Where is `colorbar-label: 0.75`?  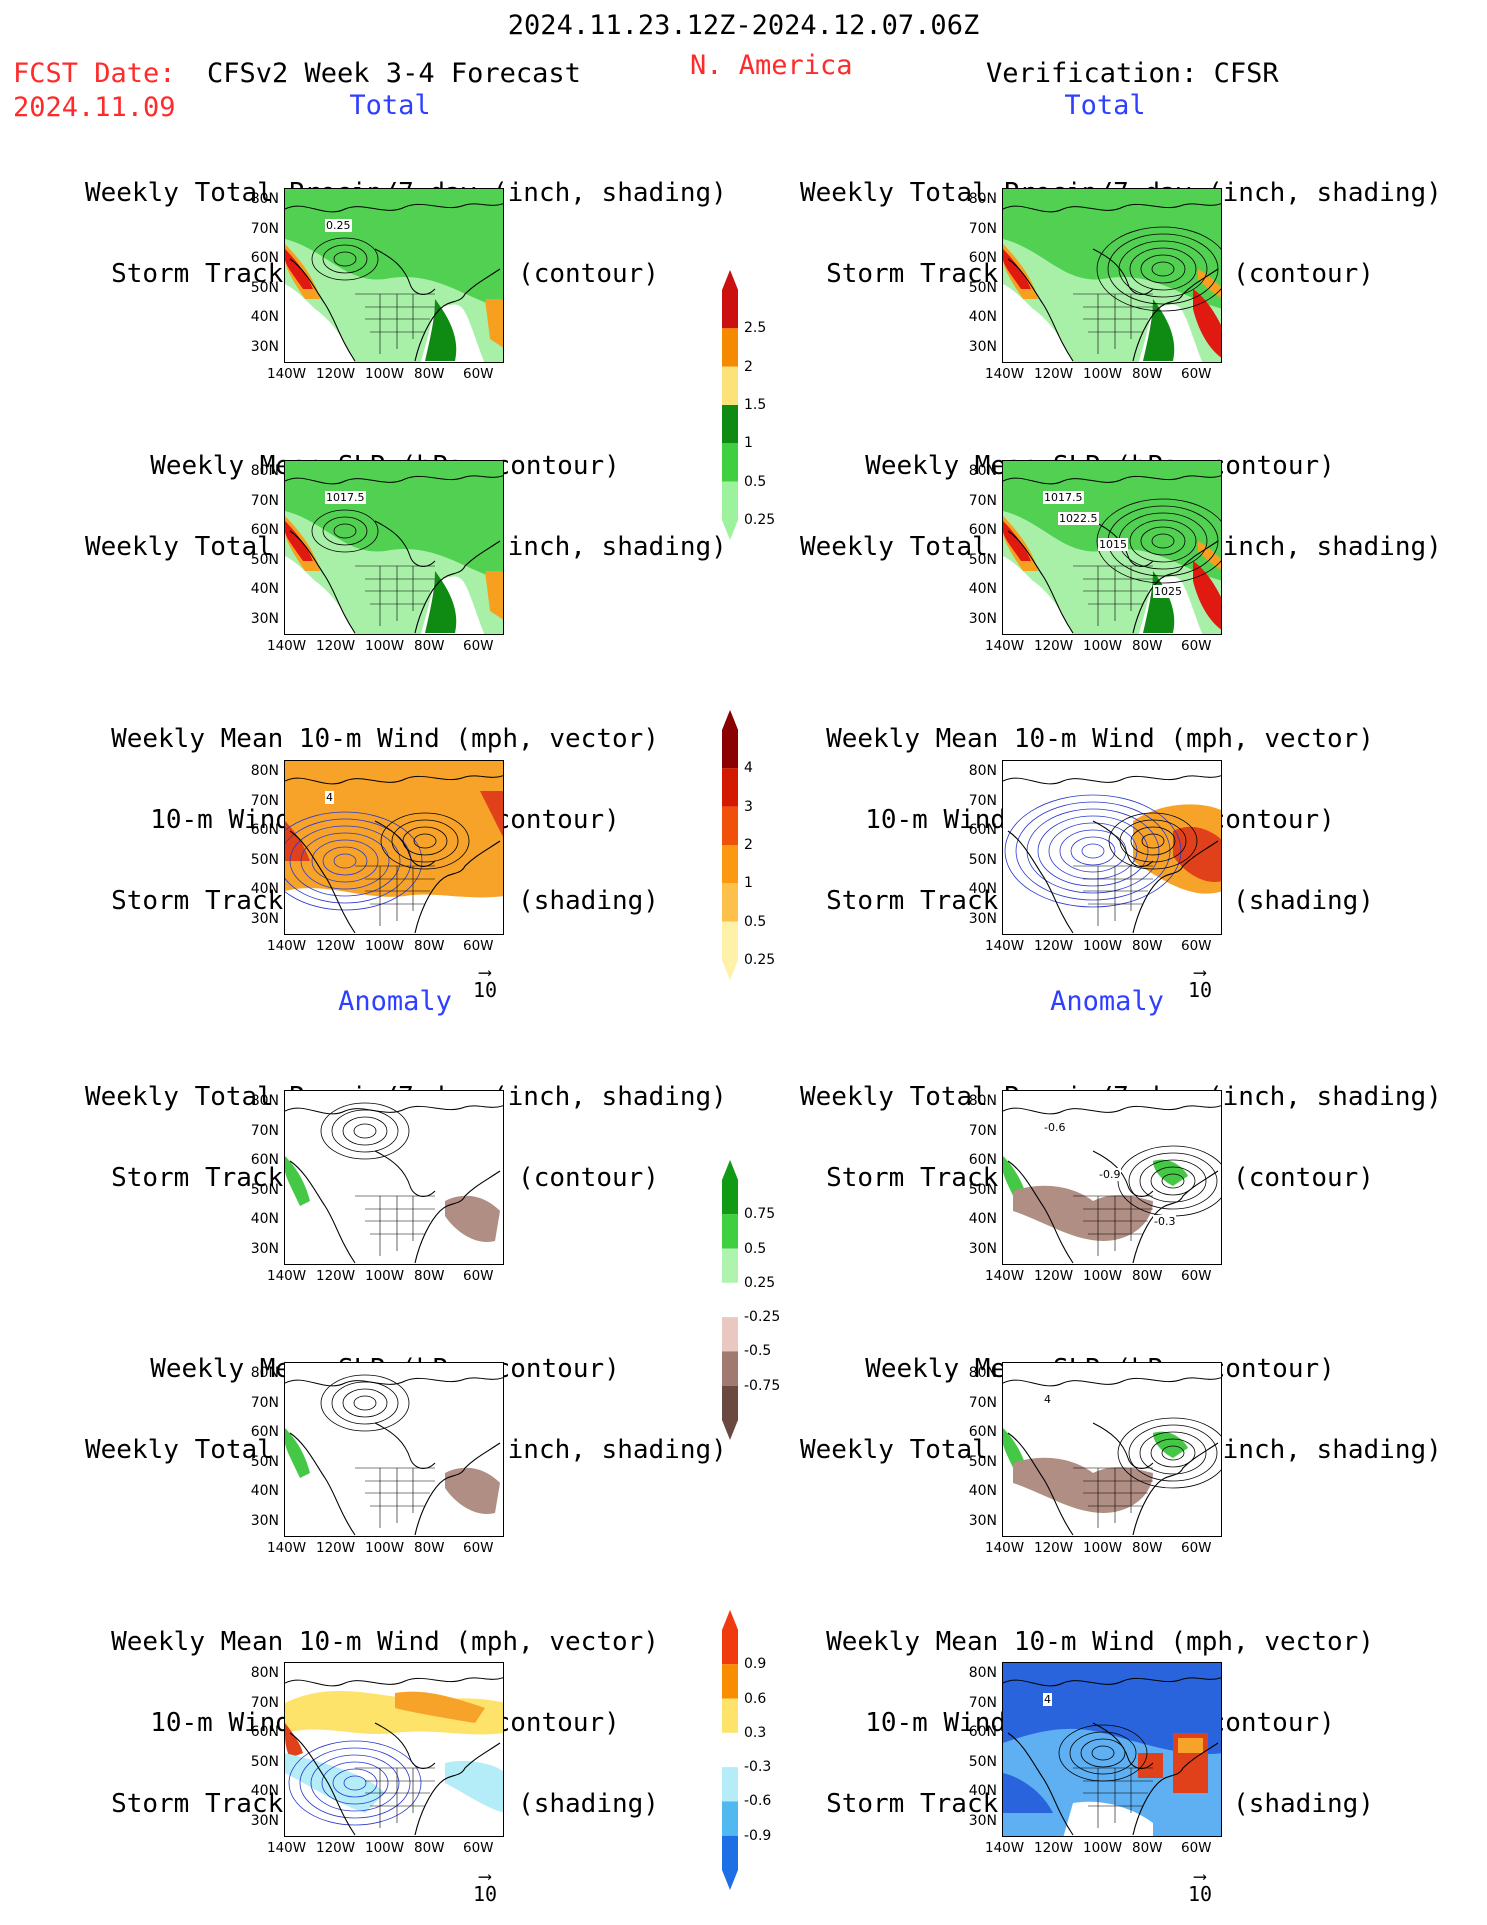
colorbar-label: 0.75 is located at coordinates (760, 1214).